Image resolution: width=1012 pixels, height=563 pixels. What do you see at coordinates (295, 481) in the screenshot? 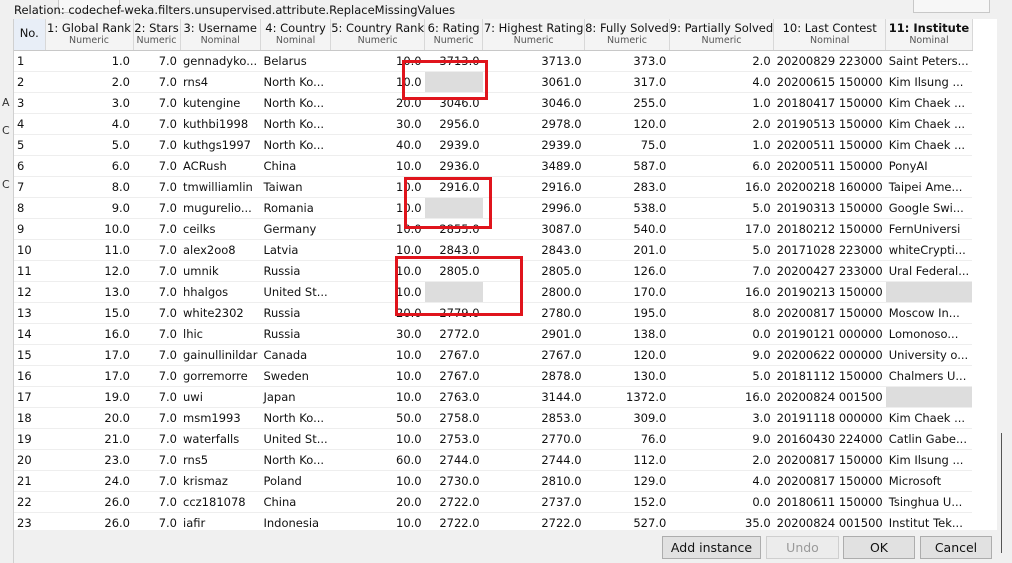
I see `table-cell: Poland` at bounding box center [295, 481].